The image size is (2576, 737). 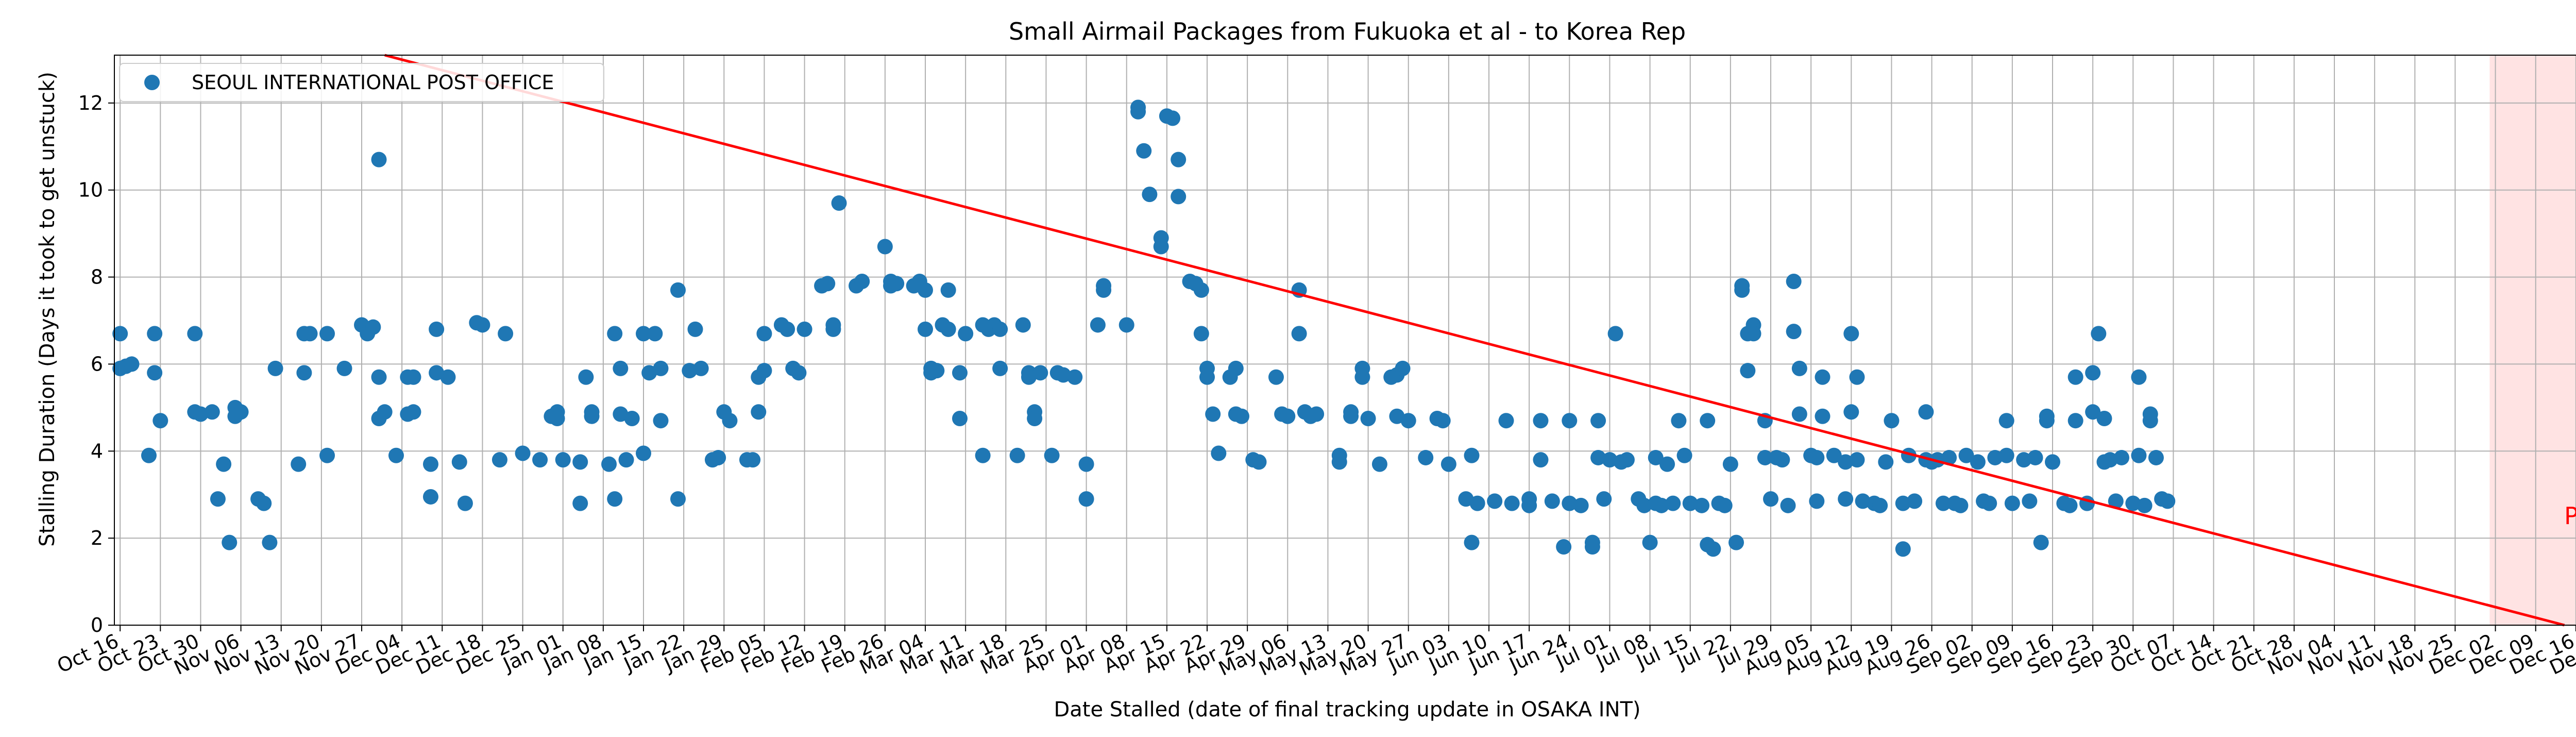 I want to click on y-tick-label: 0, so click(x=97, y=625).